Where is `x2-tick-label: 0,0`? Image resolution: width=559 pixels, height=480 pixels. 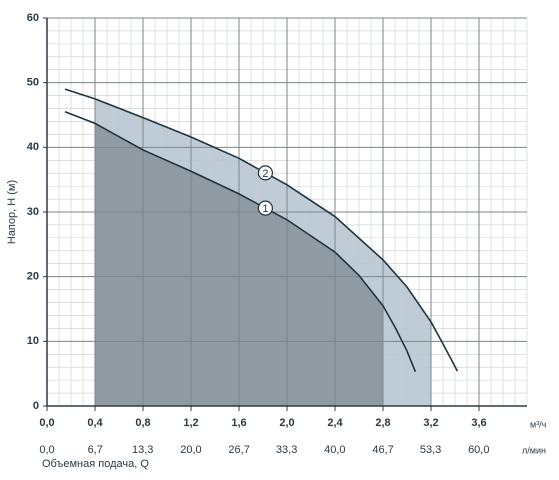
x2-tick-label: 0,0 is located at coordinates (46, 450).